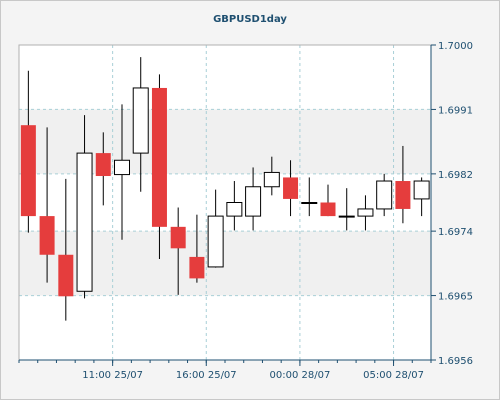 The width and height of the screenshot is (500, 400). I want to click on x-tick-label: 05:00 28/07, so click(393, 375).